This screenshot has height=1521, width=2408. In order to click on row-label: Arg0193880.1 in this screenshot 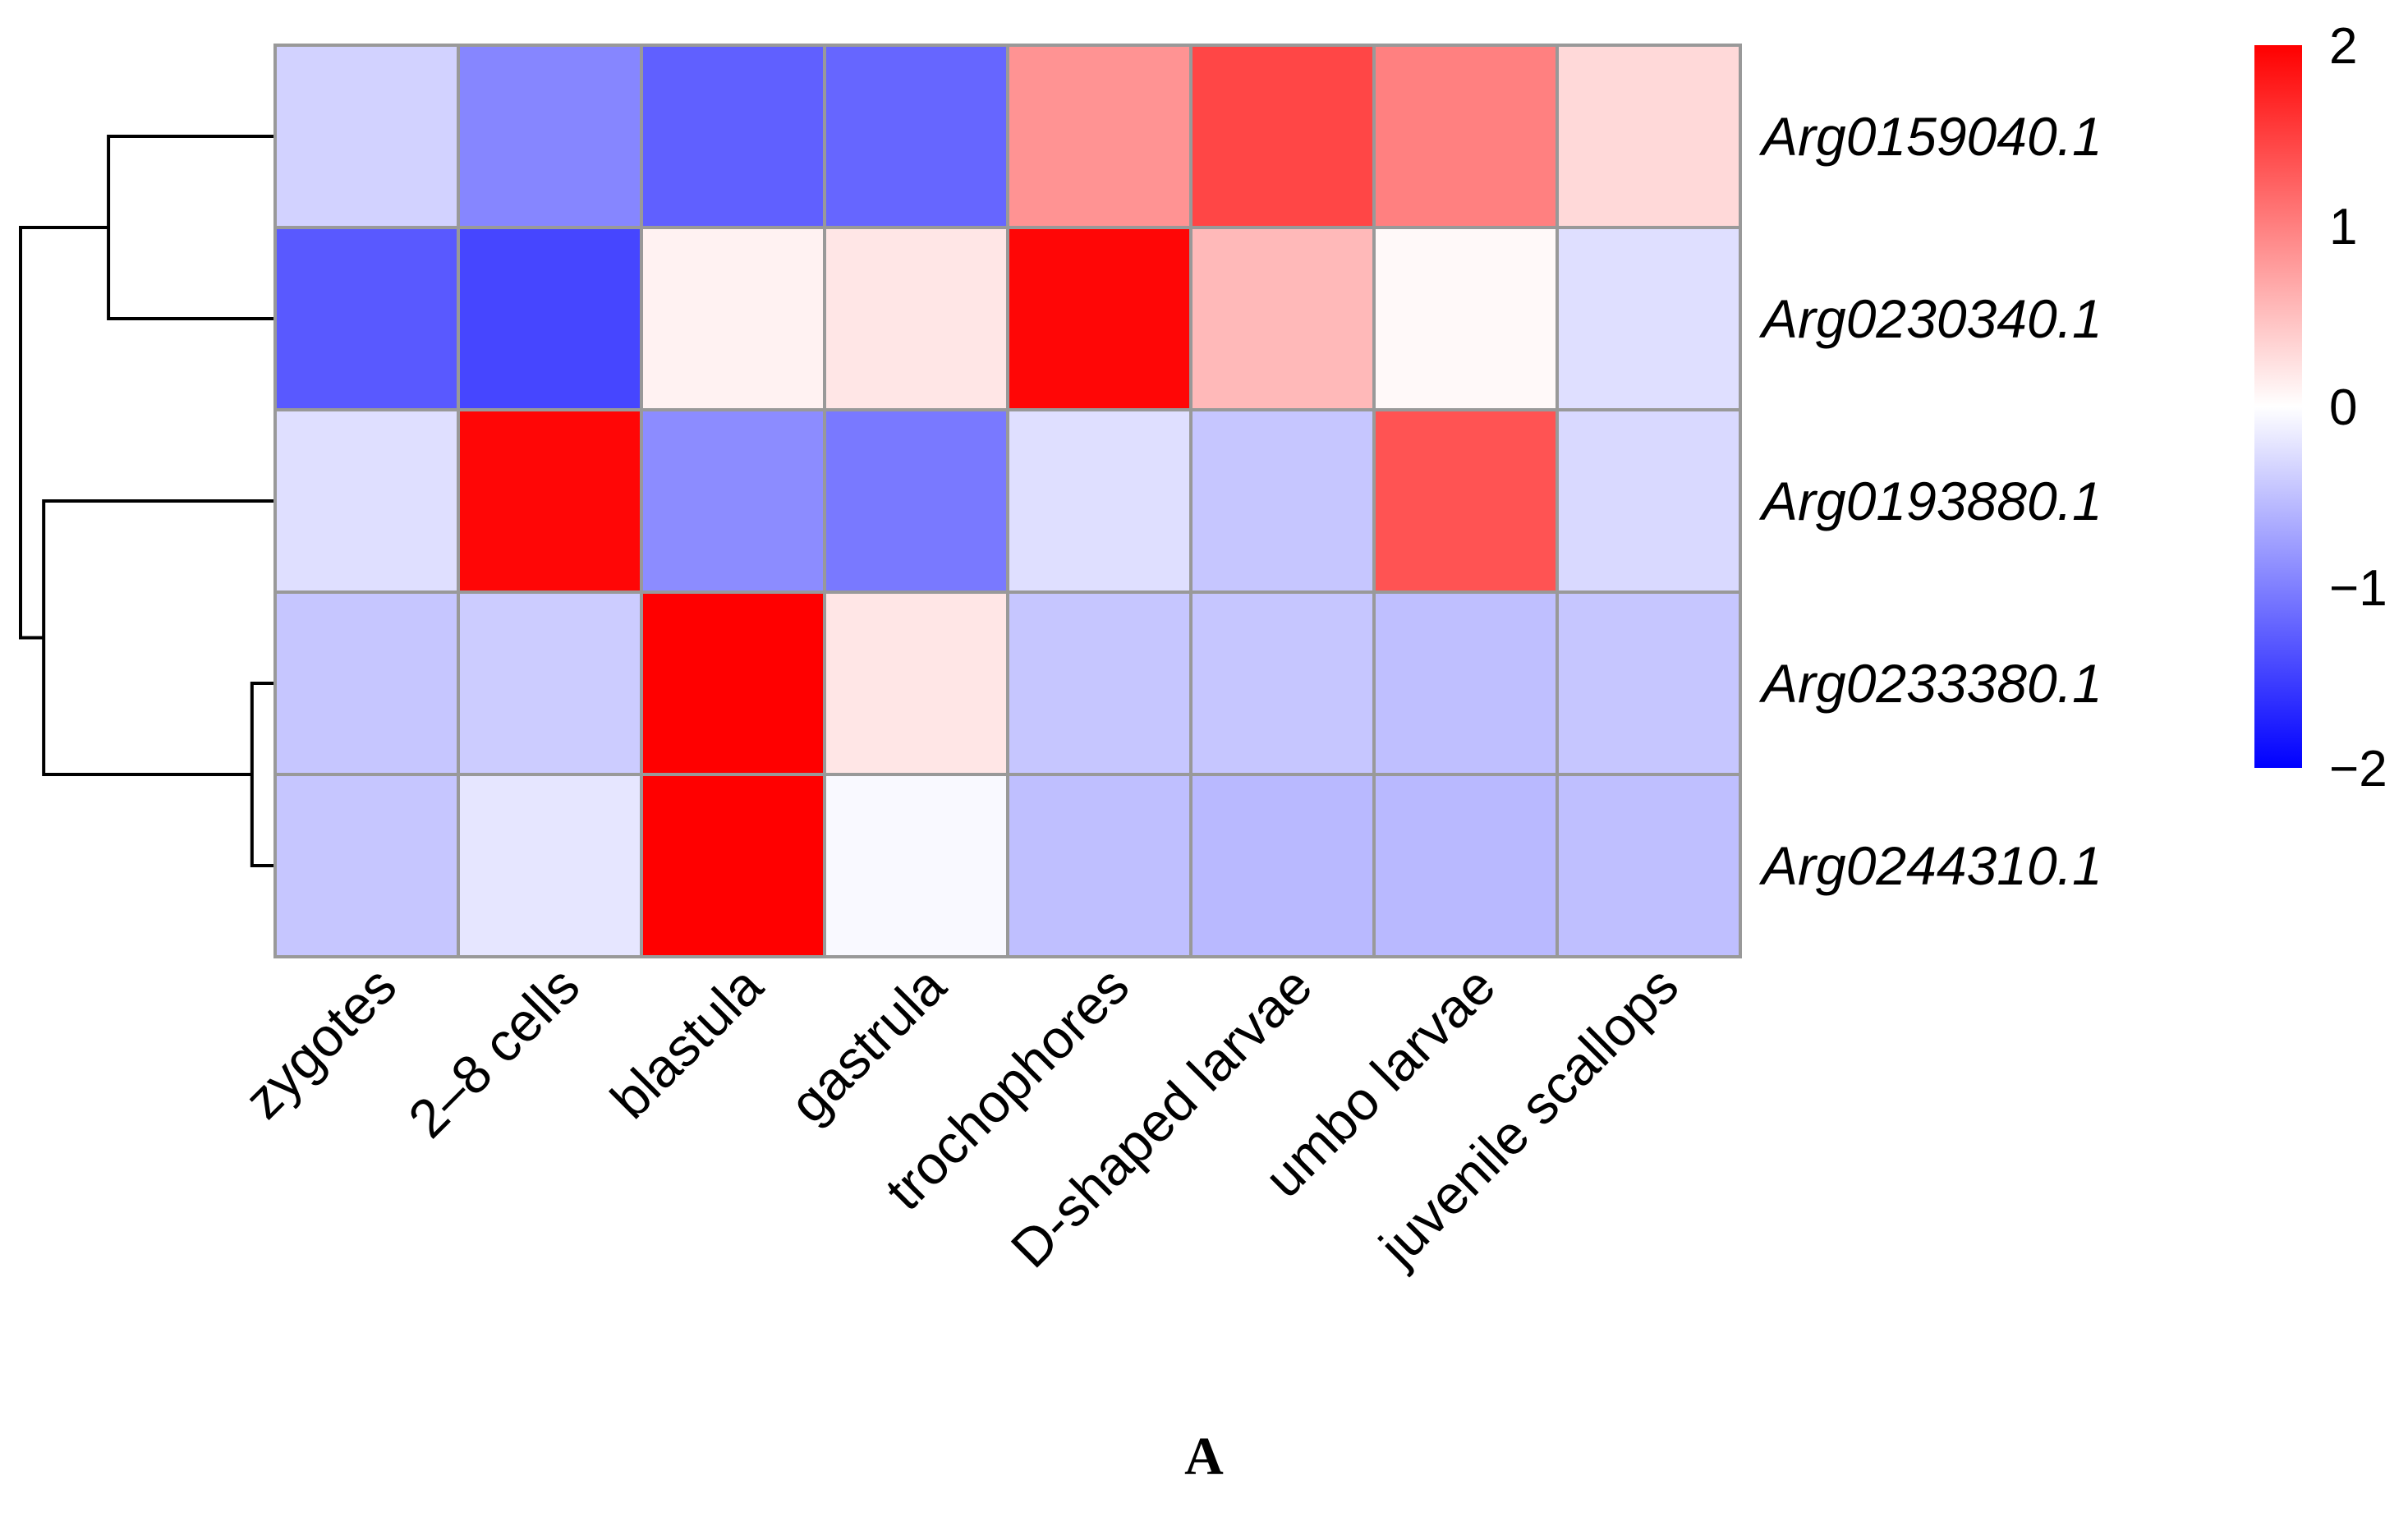, I will do `click(1930, 501)`.